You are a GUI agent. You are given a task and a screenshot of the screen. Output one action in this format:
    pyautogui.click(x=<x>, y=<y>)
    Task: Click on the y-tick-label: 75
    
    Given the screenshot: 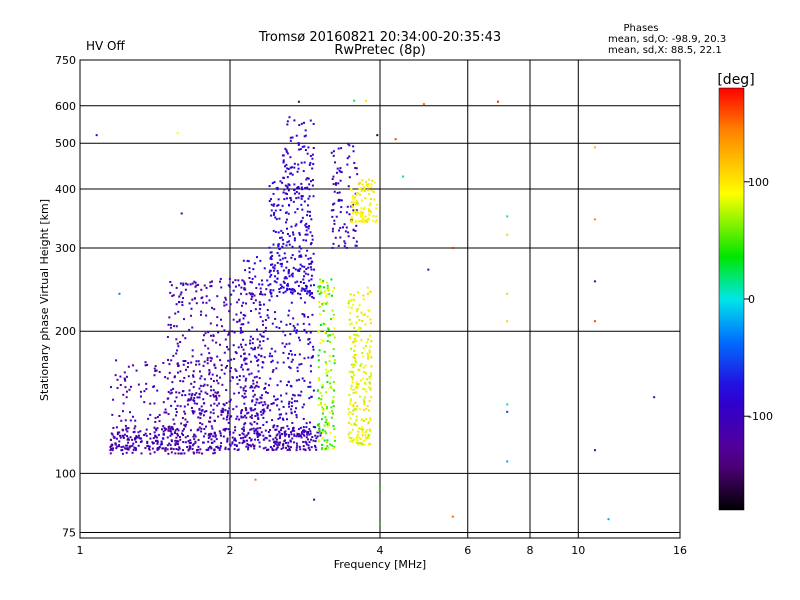 What is the action you would take?
    pyautogui.click(x=69, y=532)
    